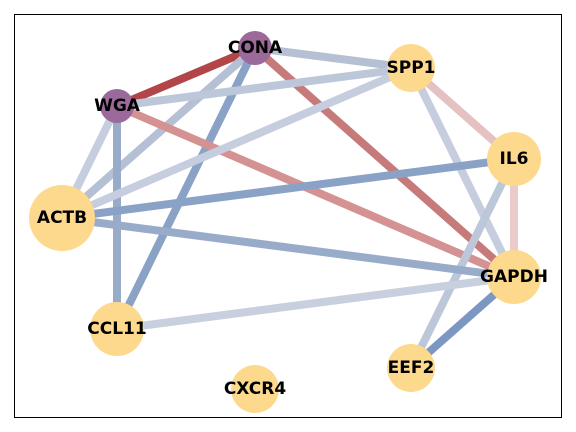  Describe the element at coordinates (158, 133) in the screenshot. I see `edge-cona-actb` at that location.